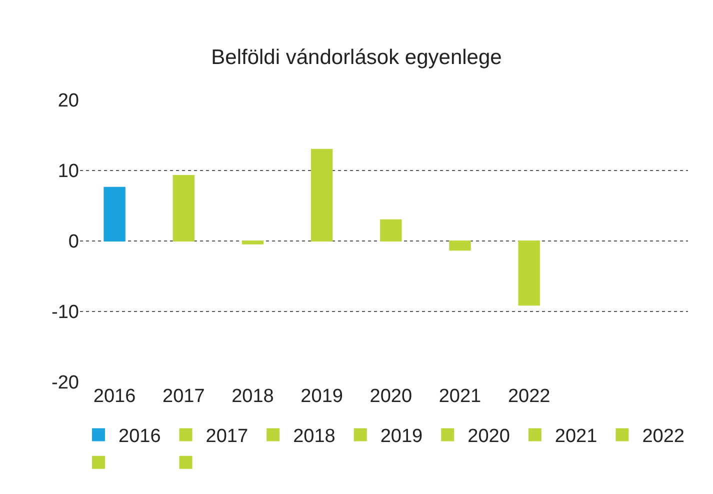  Describe the element at coordinates (68, 171) in the screenshot. I see `y-tick-label: 10` at that location.